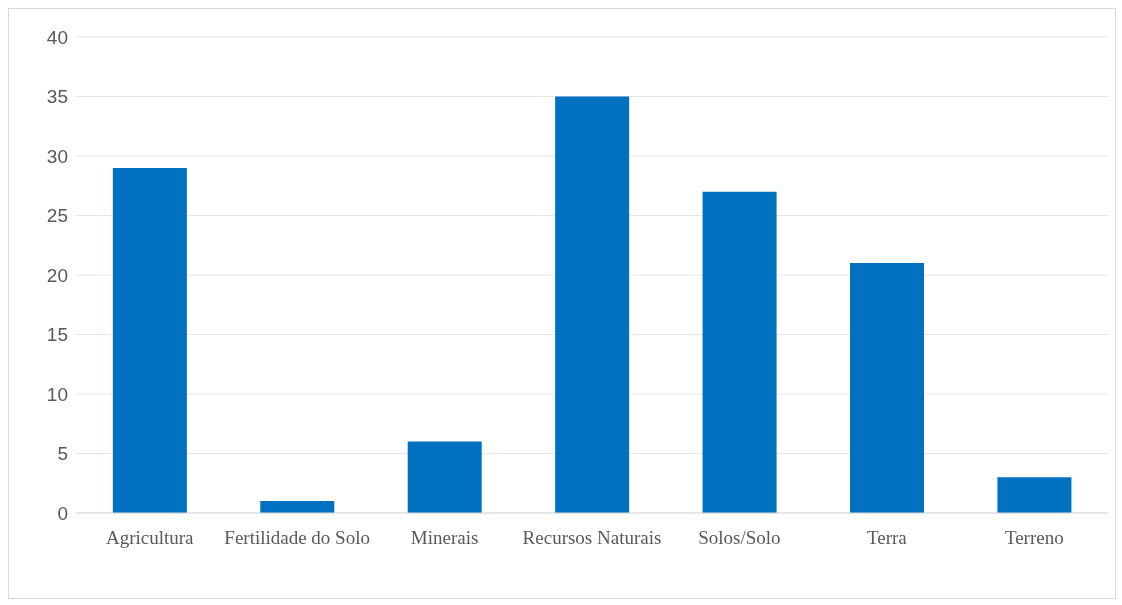  I want to click on y-tick-label: 30, so click(57, 156).